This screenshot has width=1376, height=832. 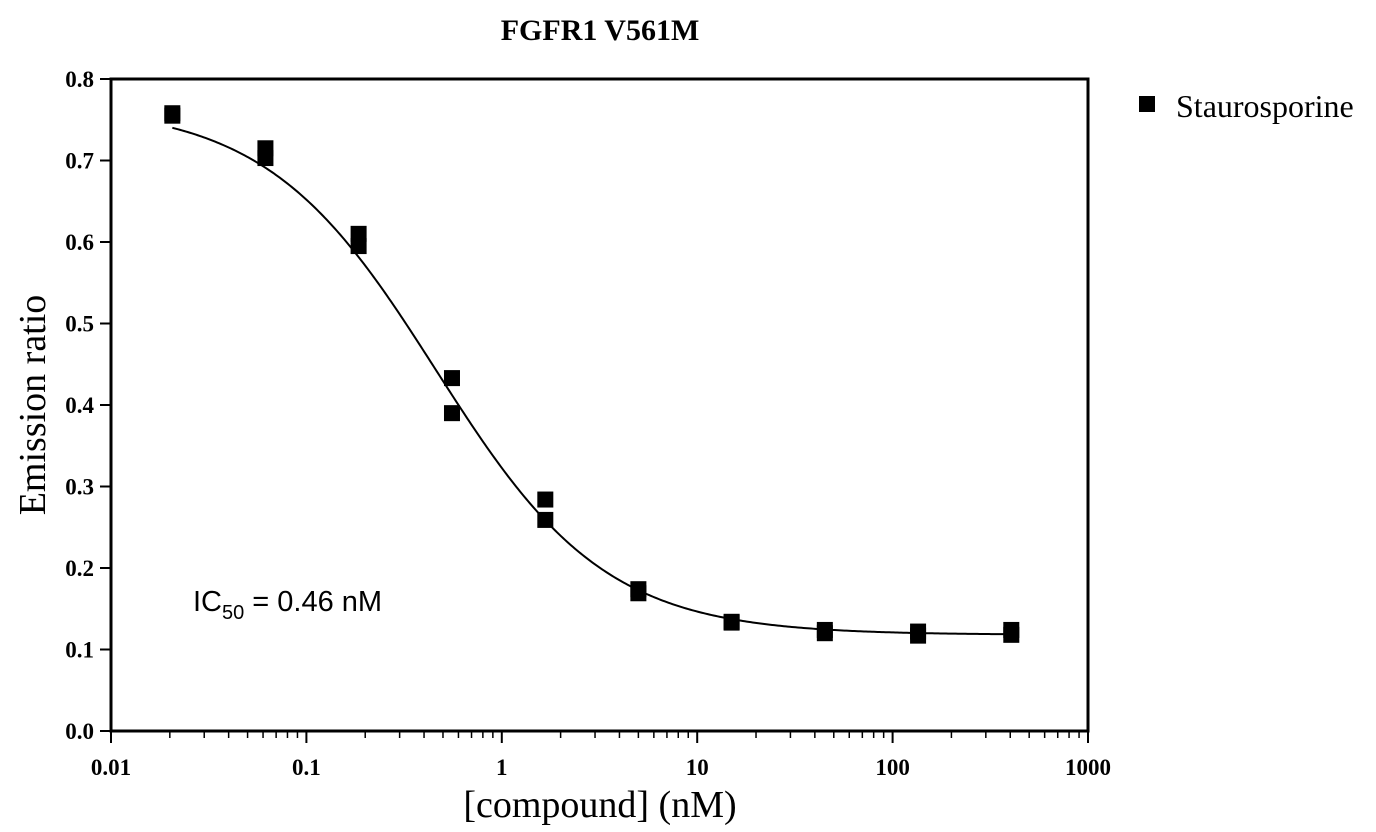 I want to click on legend-label-staurosporine: Staurosporine, so click(x=1265, y=106).